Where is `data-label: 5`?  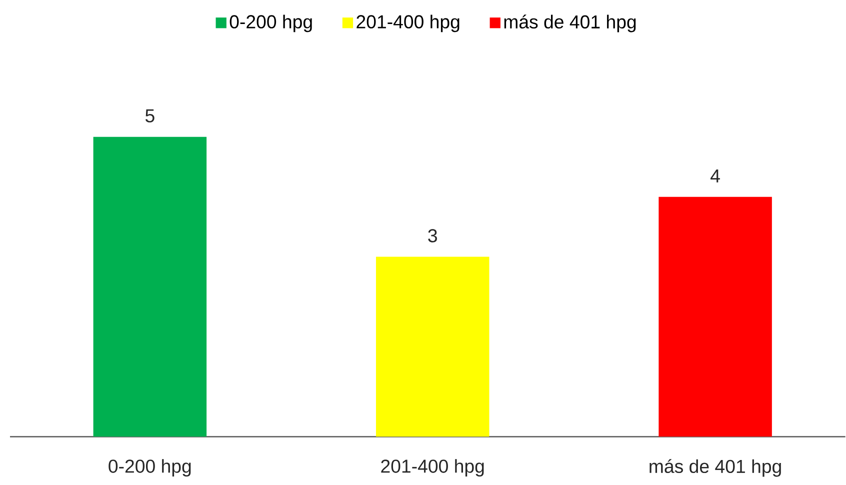
data-label: 5 is located at coordinates (149, 116).